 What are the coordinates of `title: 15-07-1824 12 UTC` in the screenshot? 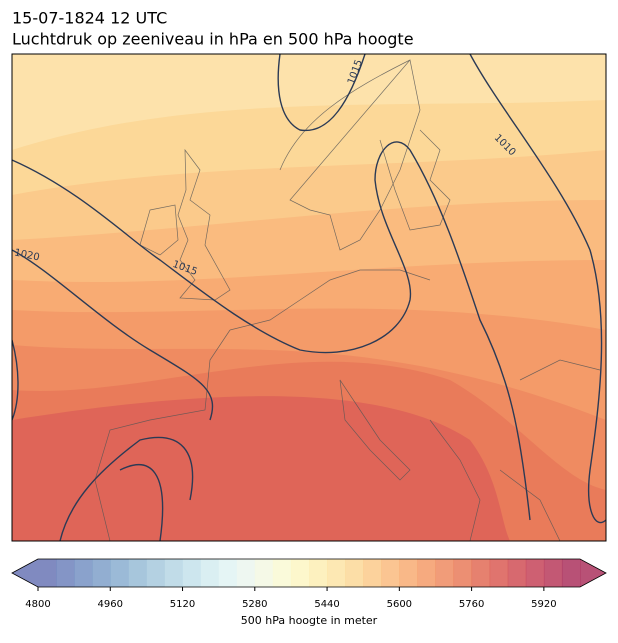 It's located at (89, 18).